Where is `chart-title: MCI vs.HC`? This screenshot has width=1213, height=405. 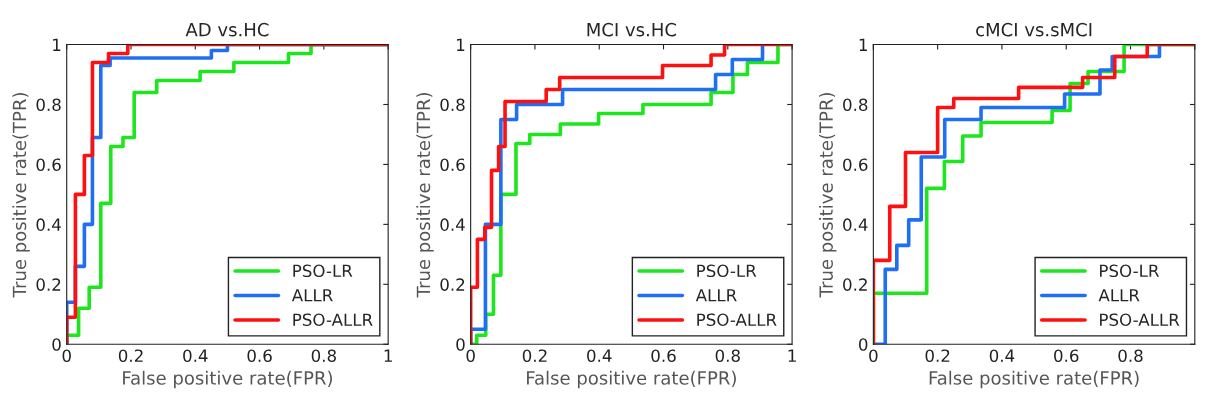 chart-title: MCI vs.HC is located at coordinates (632, 29).